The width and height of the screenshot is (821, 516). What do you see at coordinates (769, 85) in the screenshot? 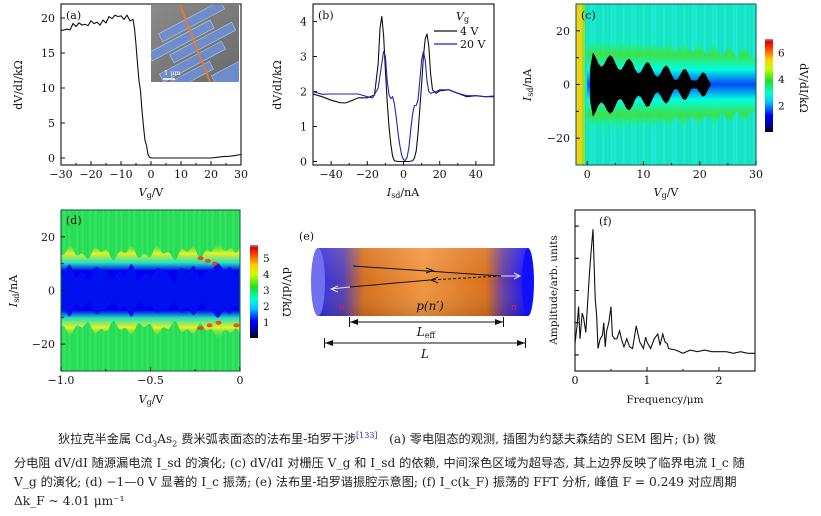
I see `panel-c-colorbar` at bounding box center [769, 85].